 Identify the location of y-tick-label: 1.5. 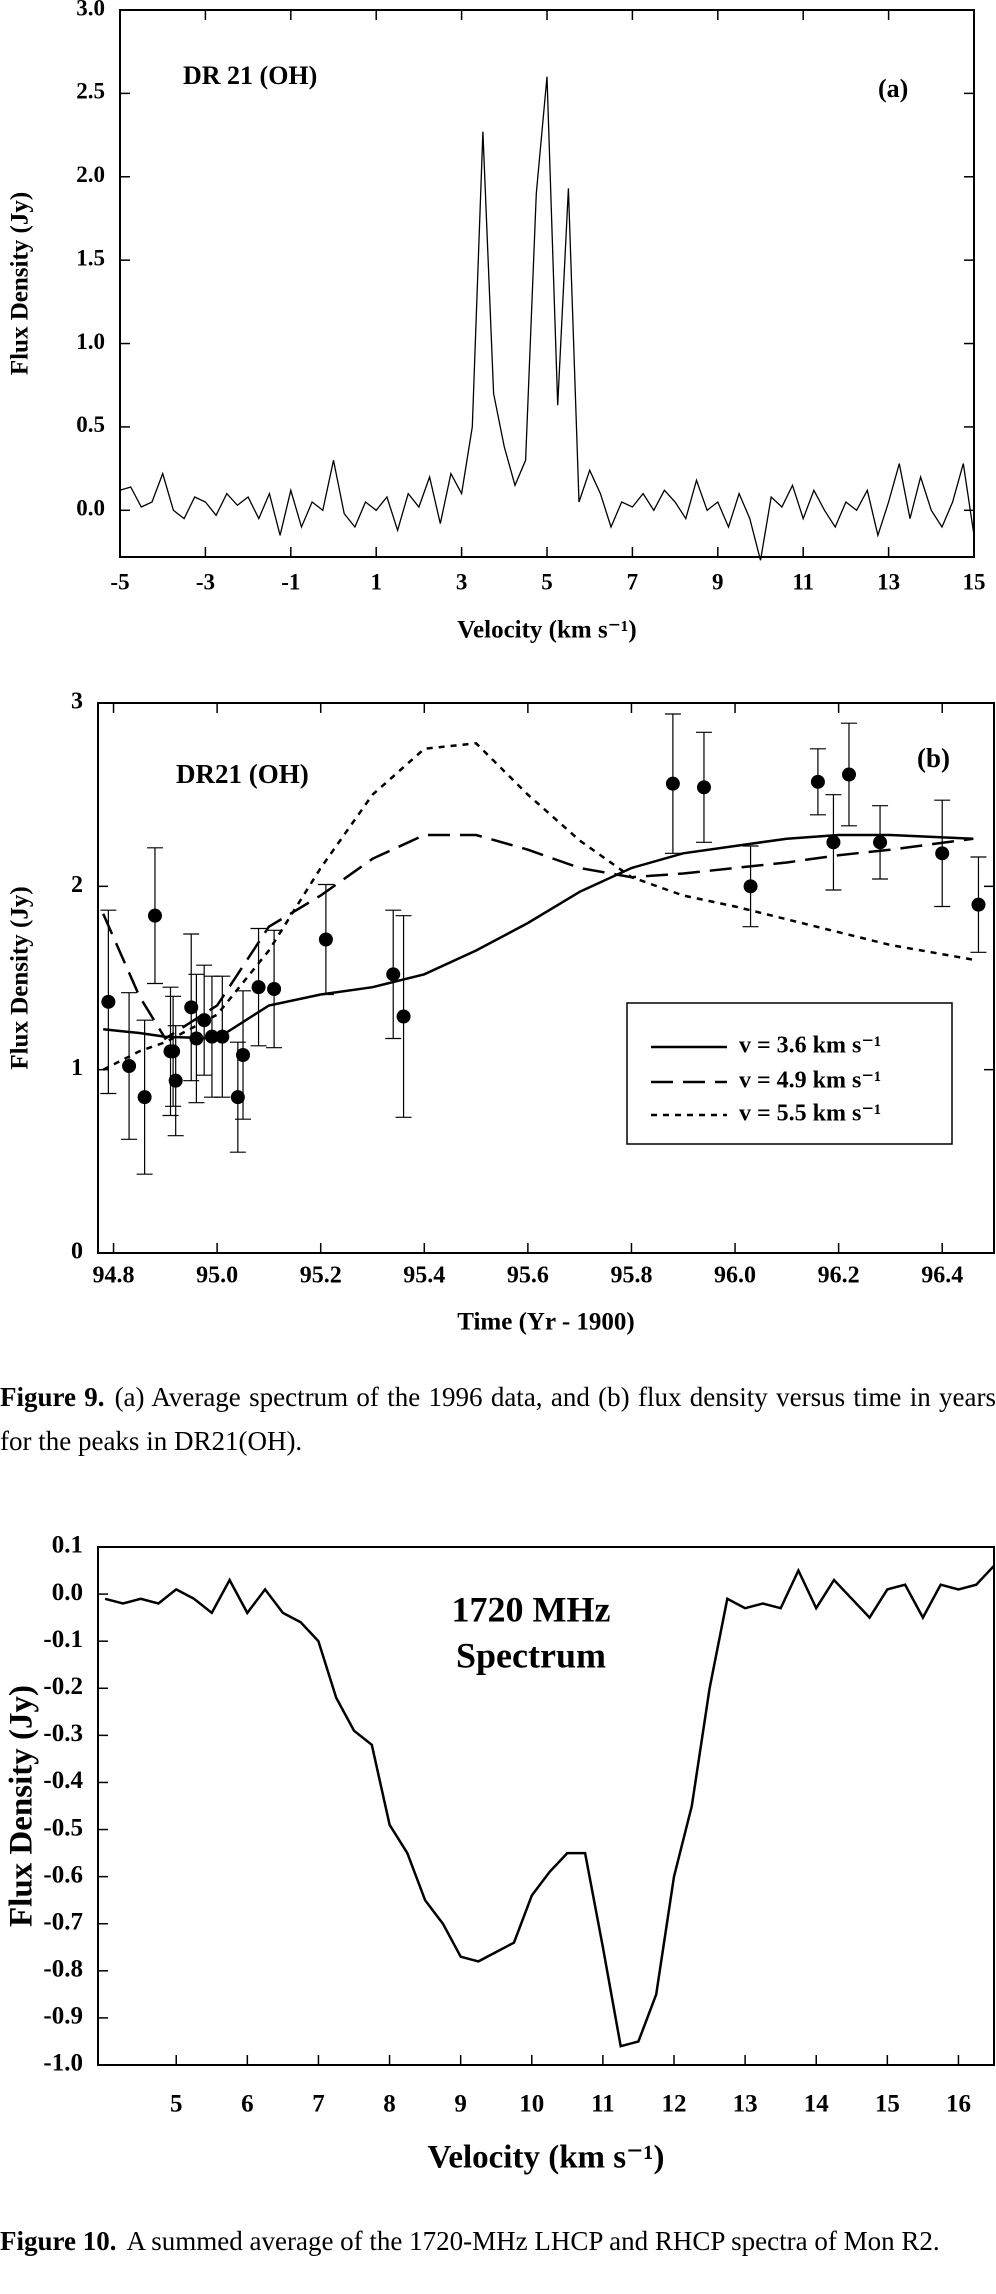
(90, 257).